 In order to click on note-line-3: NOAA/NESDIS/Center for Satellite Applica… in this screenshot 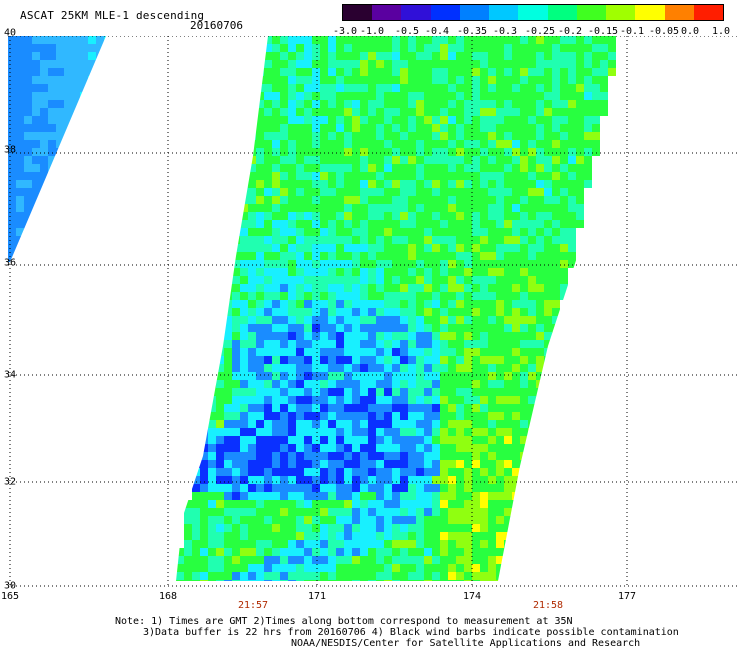, I will do `click(466, 643)`.